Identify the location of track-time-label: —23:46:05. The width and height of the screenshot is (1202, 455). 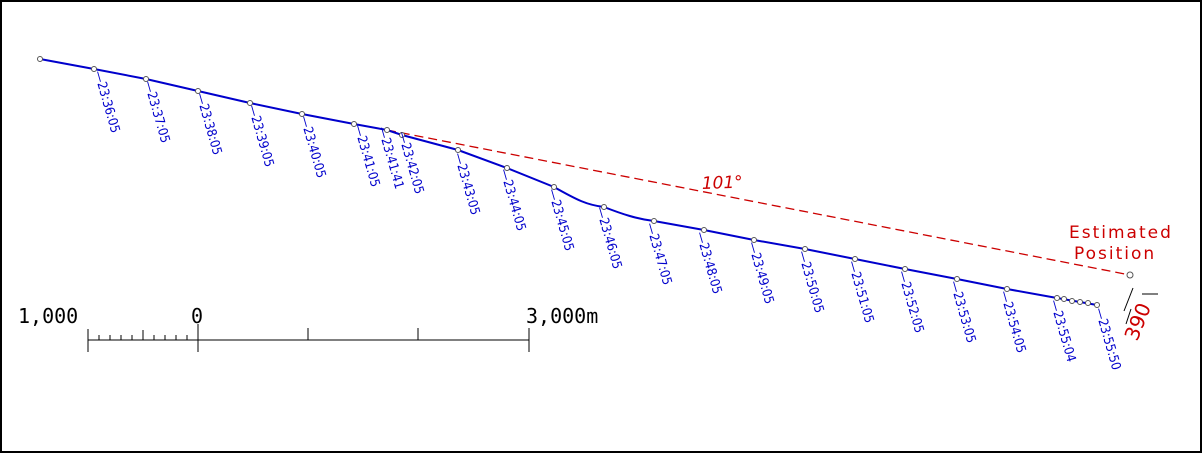
(608, 238).